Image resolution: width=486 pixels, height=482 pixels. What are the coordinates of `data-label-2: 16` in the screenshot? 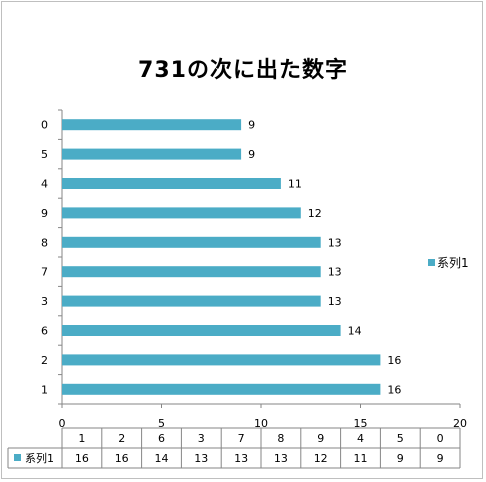 It's located at (394, 360).